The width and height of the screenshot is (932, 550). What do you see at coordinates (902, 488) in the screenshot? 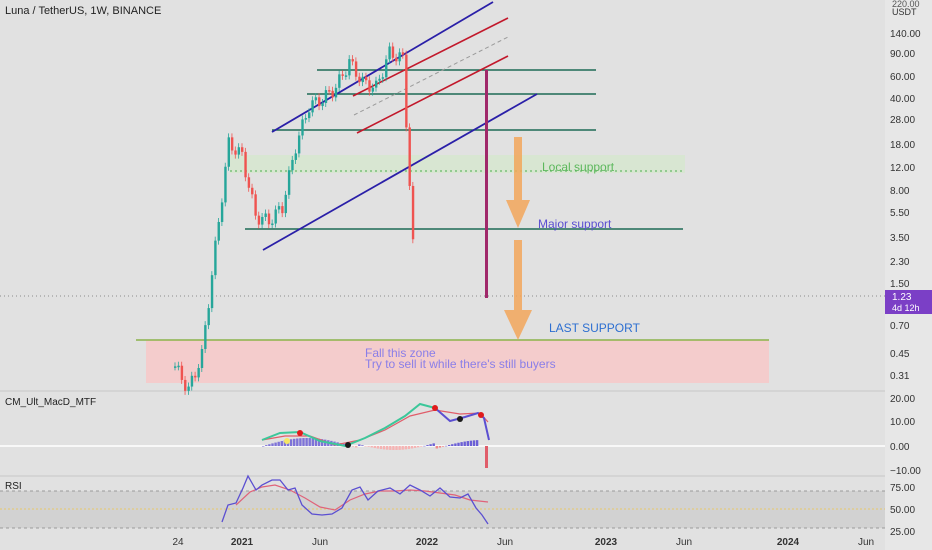
I see `rsi-tick-label: 75.00` at bounding box center [902, 488].